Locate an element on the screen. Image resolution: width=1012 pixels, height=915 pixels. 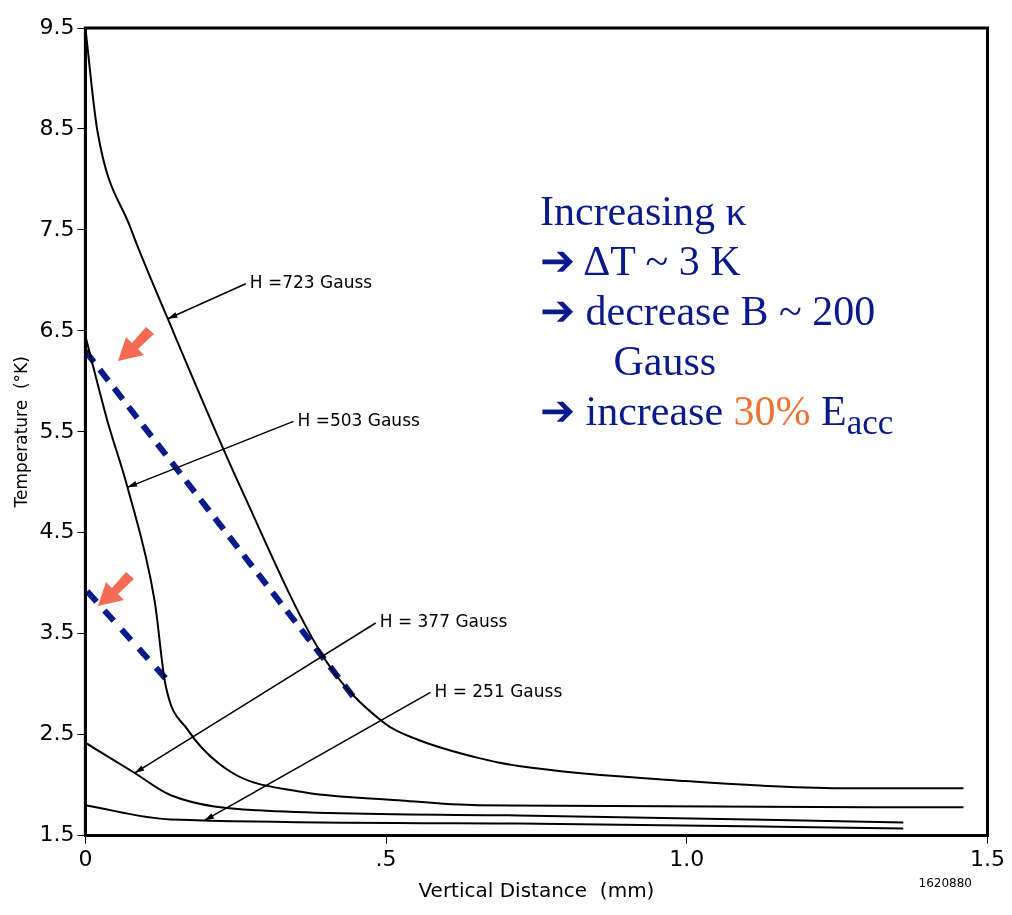
annotation: Increasing κ is located at coordinates (644, 211).